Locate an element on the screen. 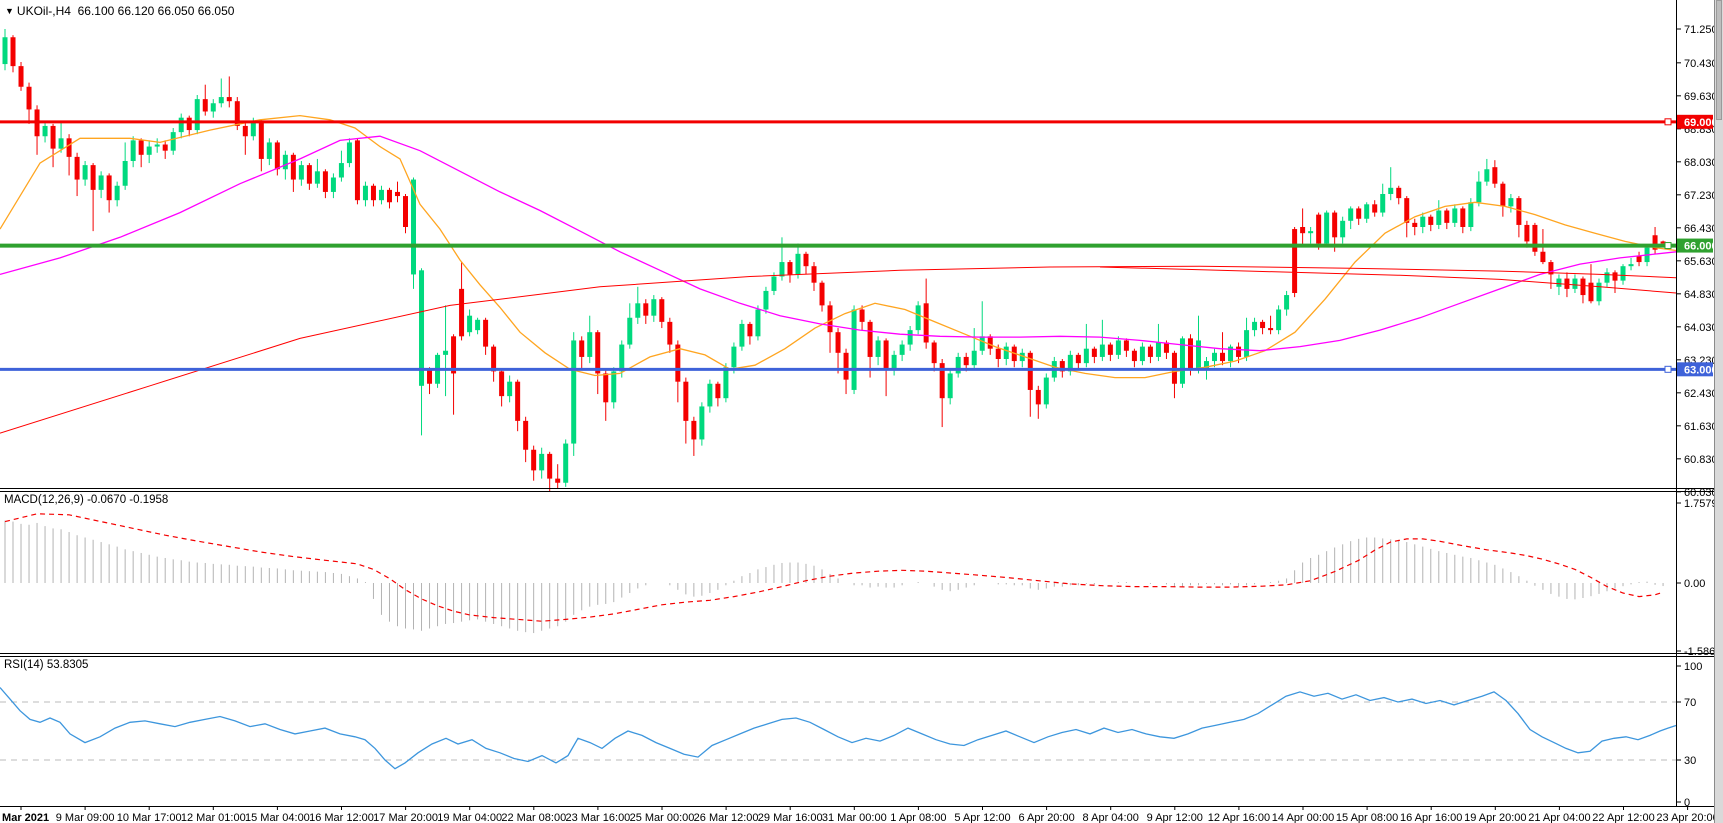 This screenshot has width=1723, height=823. svg-text: 61.630 is located at coordinates (1701, 427).